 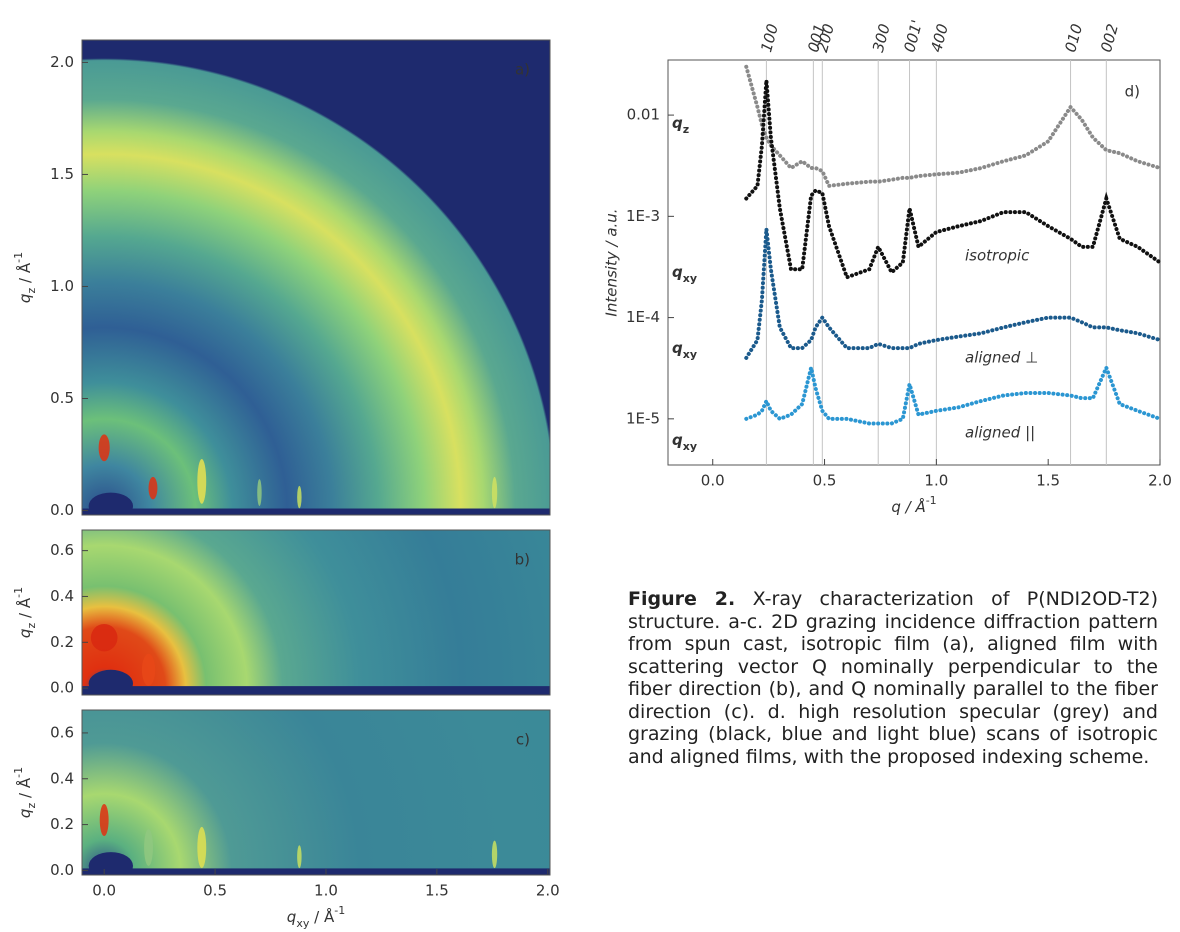 I want to click on y-axis-label: Intensity / a.u., so click(x=612, y=262).